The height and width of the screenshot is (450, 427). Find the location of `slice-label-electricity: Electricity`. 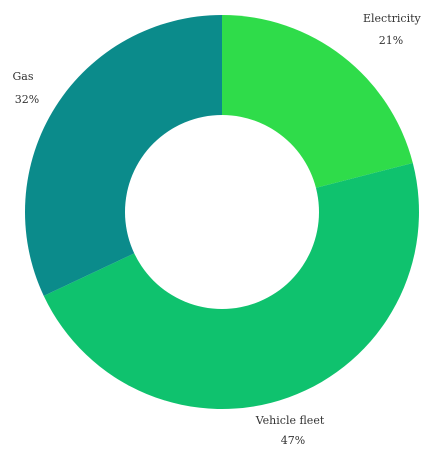

slice-label-electricity: Electricity is located at coordinates (392, 18).